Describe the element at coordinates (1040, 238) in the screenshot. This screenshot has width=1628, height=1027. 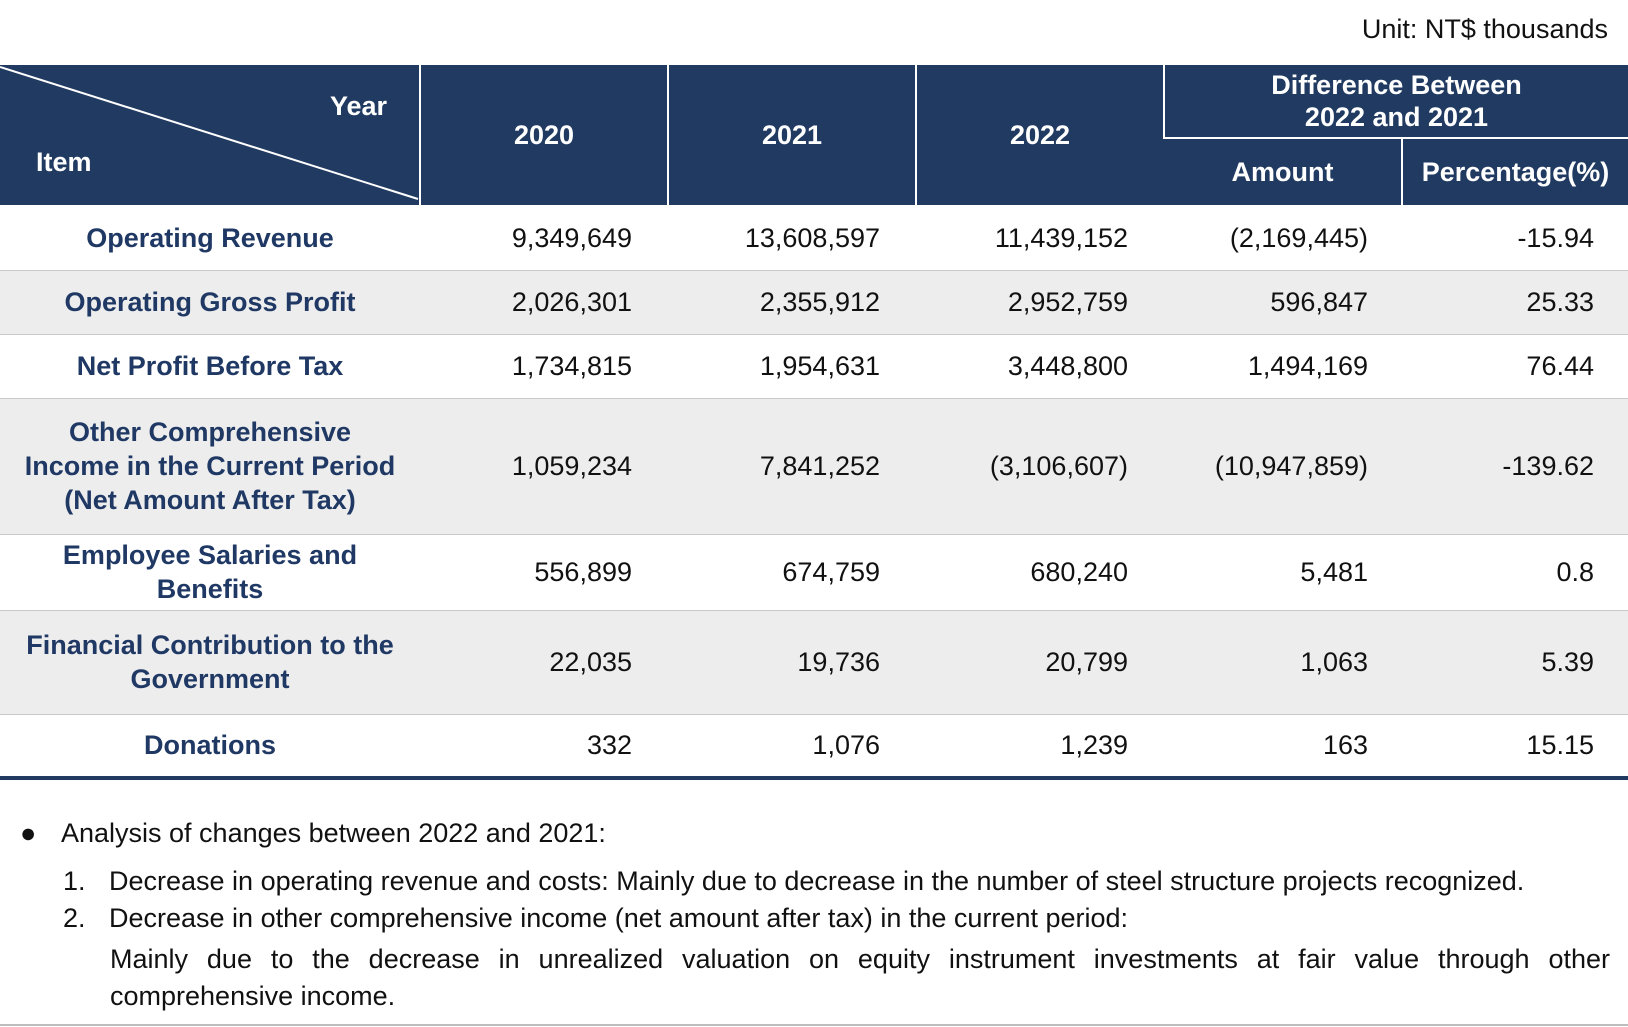
I see `value-2022: 11,439,152` at that location.